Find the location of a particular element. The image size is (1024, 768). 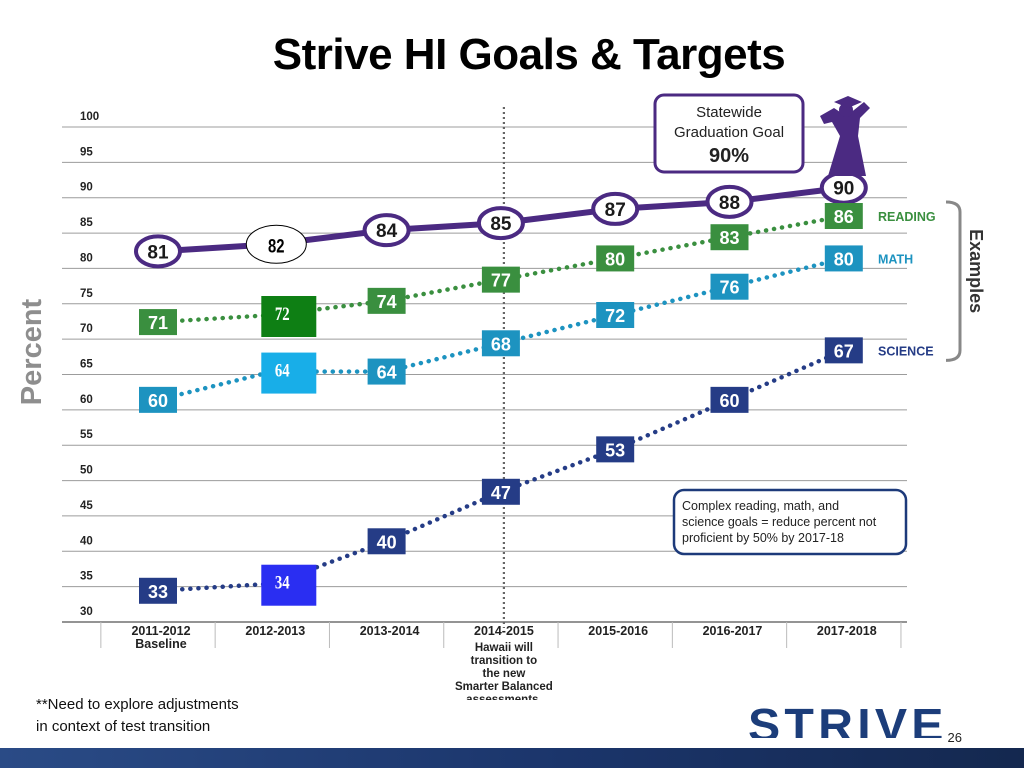

y-tick-55: 55 is located at coordinates (86, 435).